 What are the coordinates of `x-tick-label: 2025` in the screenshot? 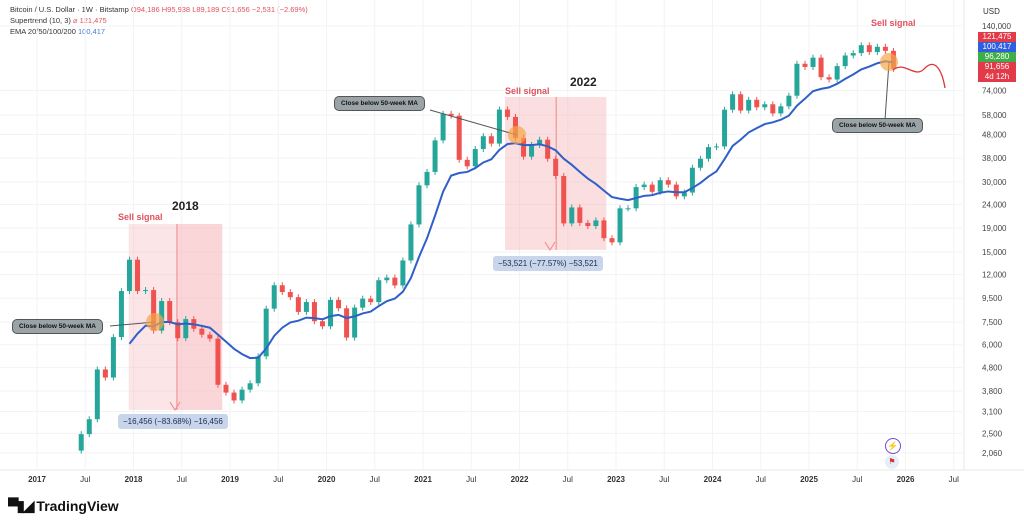 It's located at (809, 479).